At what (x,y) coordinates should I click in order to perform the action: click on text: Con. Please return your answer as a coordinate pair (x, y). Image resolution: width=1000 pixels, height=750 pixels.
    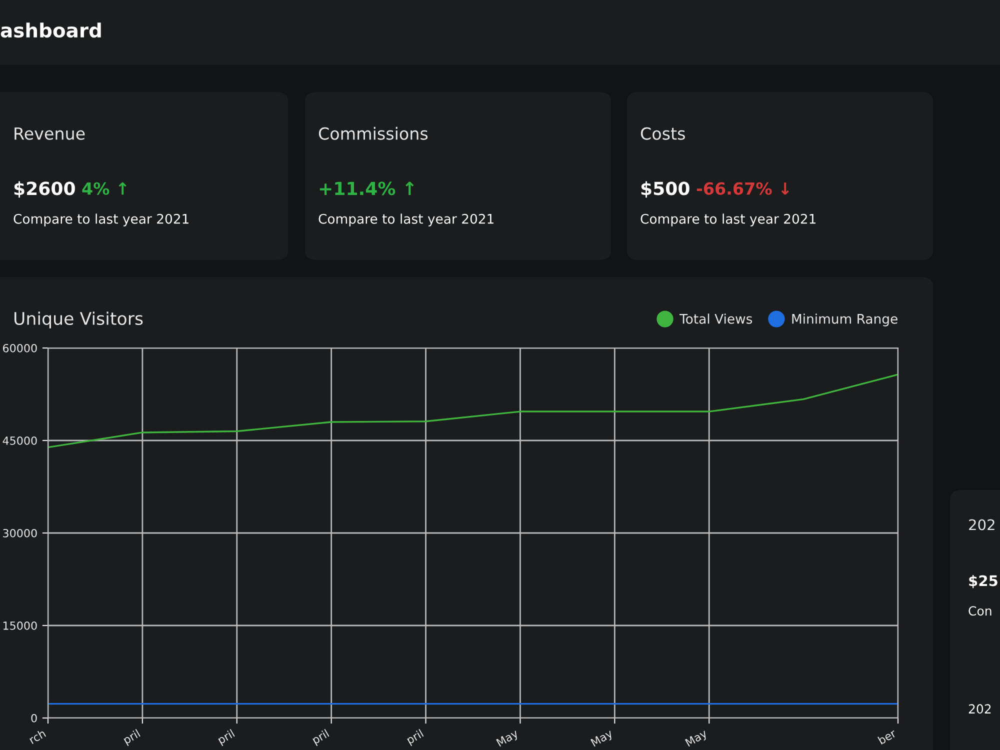
    Looking at the image, I should click on (980, 611).